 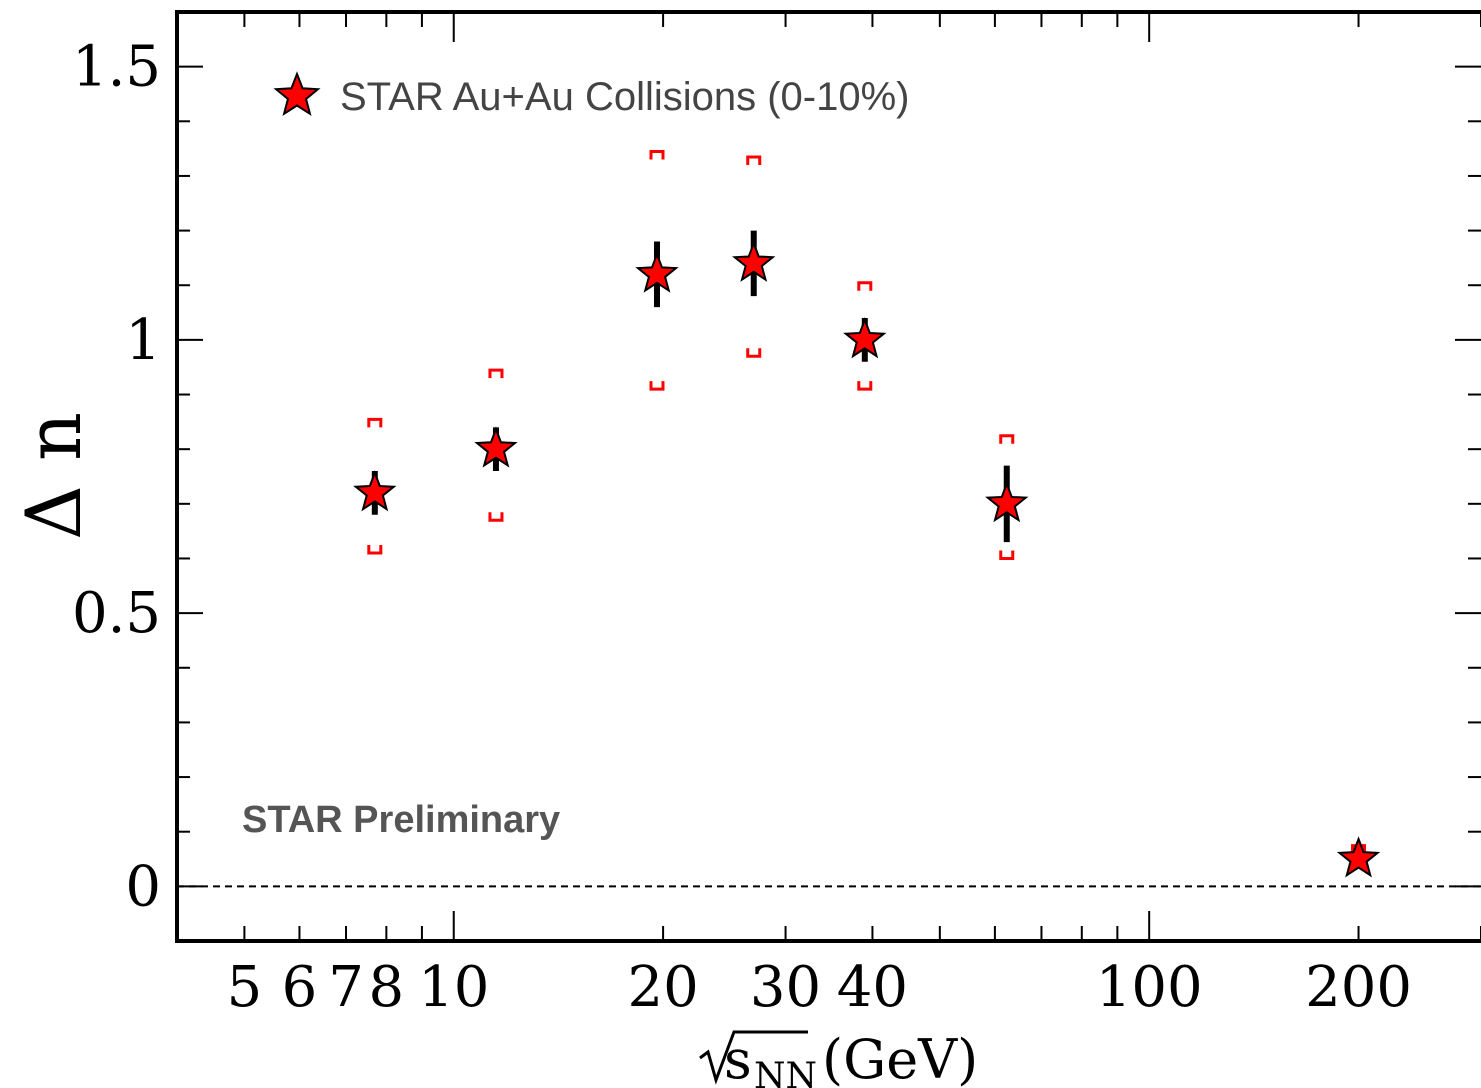 I want to click on y-tick-label: 1, so click(x=143, y=340).